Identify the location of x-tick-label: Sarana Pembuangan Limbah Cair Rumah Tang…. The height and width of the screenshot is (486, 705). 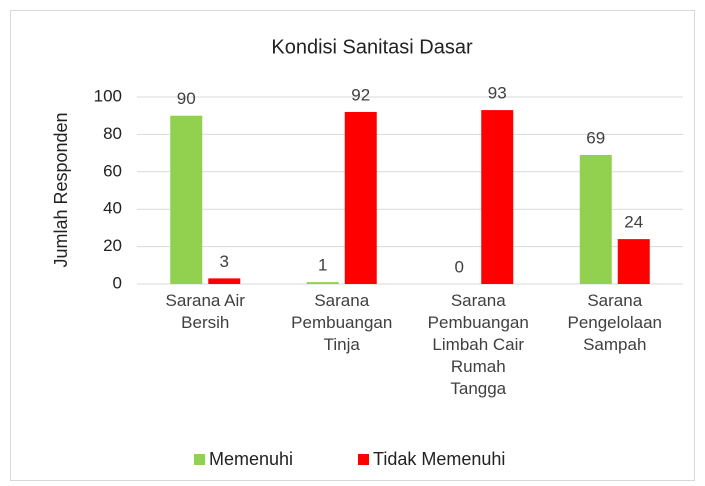
(478, 344).